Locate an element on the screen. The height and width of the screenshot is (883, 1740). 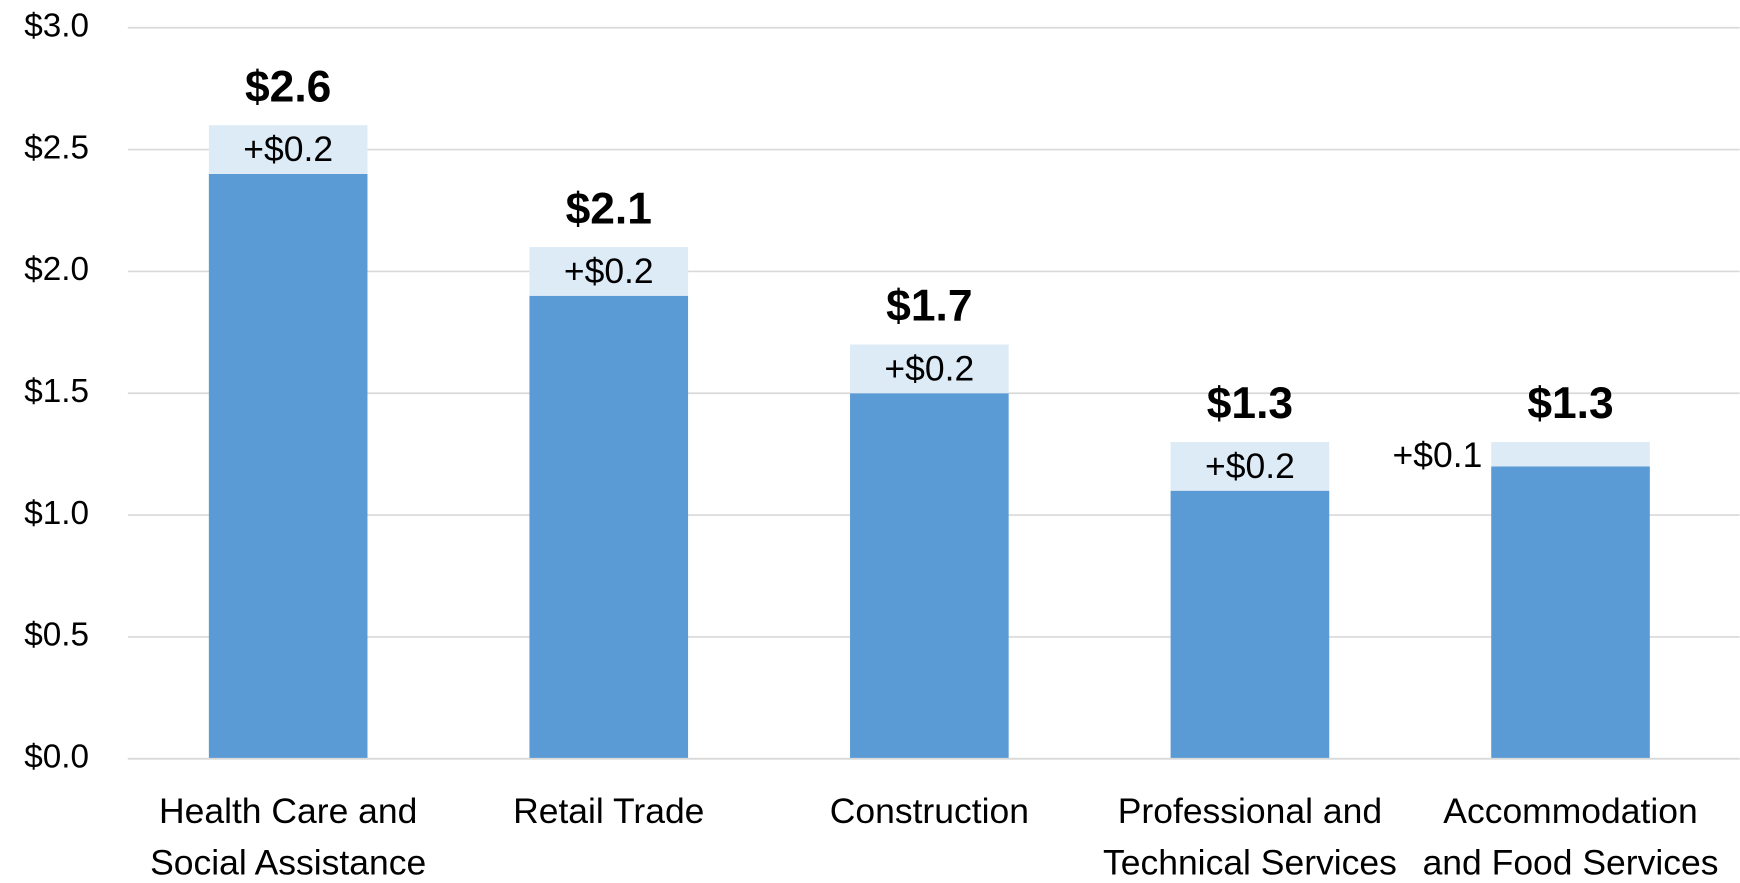
x-tick-label-line: Construction is located at coordinates (929, 812).